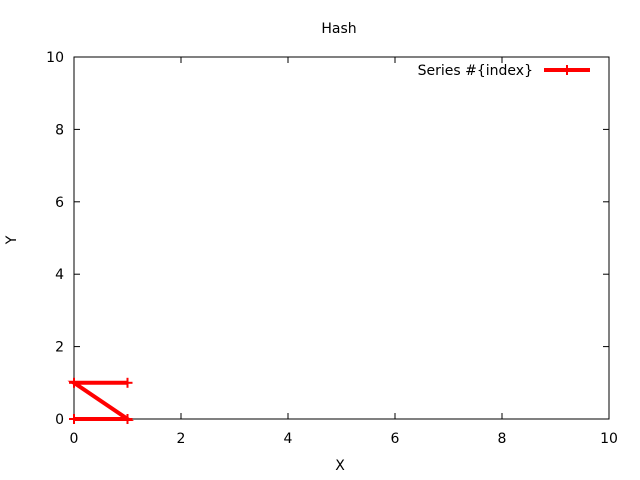 This screenshot has width=640, height=480. I want to click on legend: Series #{index}, so click(504, 71).